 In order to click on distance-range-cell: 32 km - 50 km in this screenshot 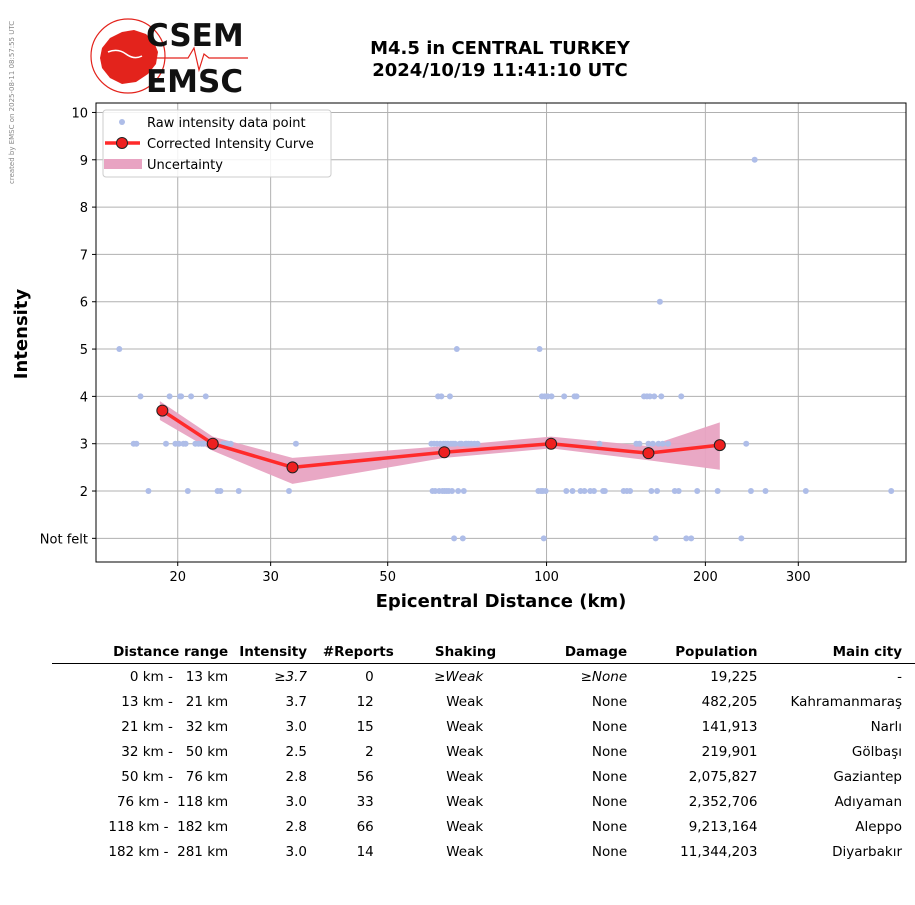, I will do `click(175, 751)`.